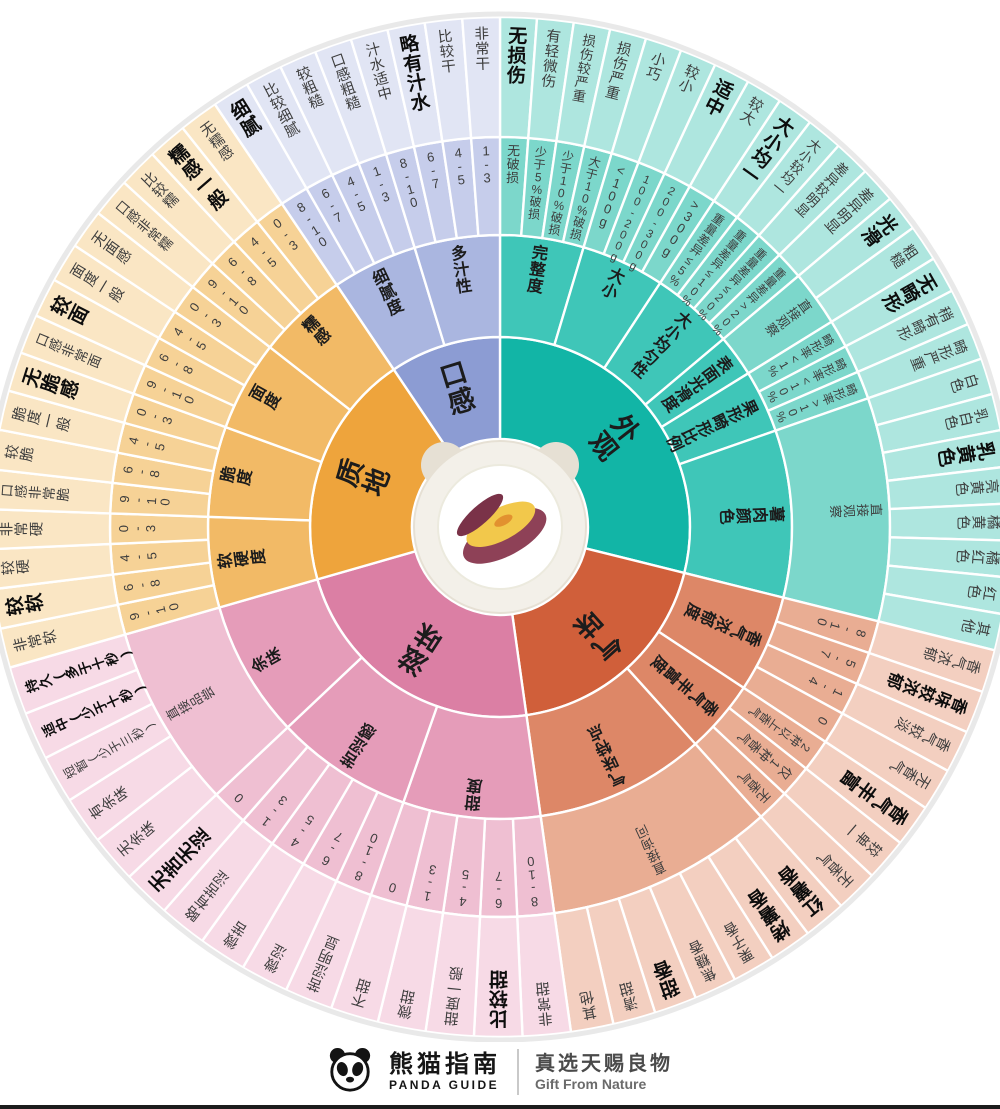 The height and width of the screenshot is (1109, 1000). I want to click on brand-block: 熊猫指南 PANDA GUIDE, so click(445, 1071).